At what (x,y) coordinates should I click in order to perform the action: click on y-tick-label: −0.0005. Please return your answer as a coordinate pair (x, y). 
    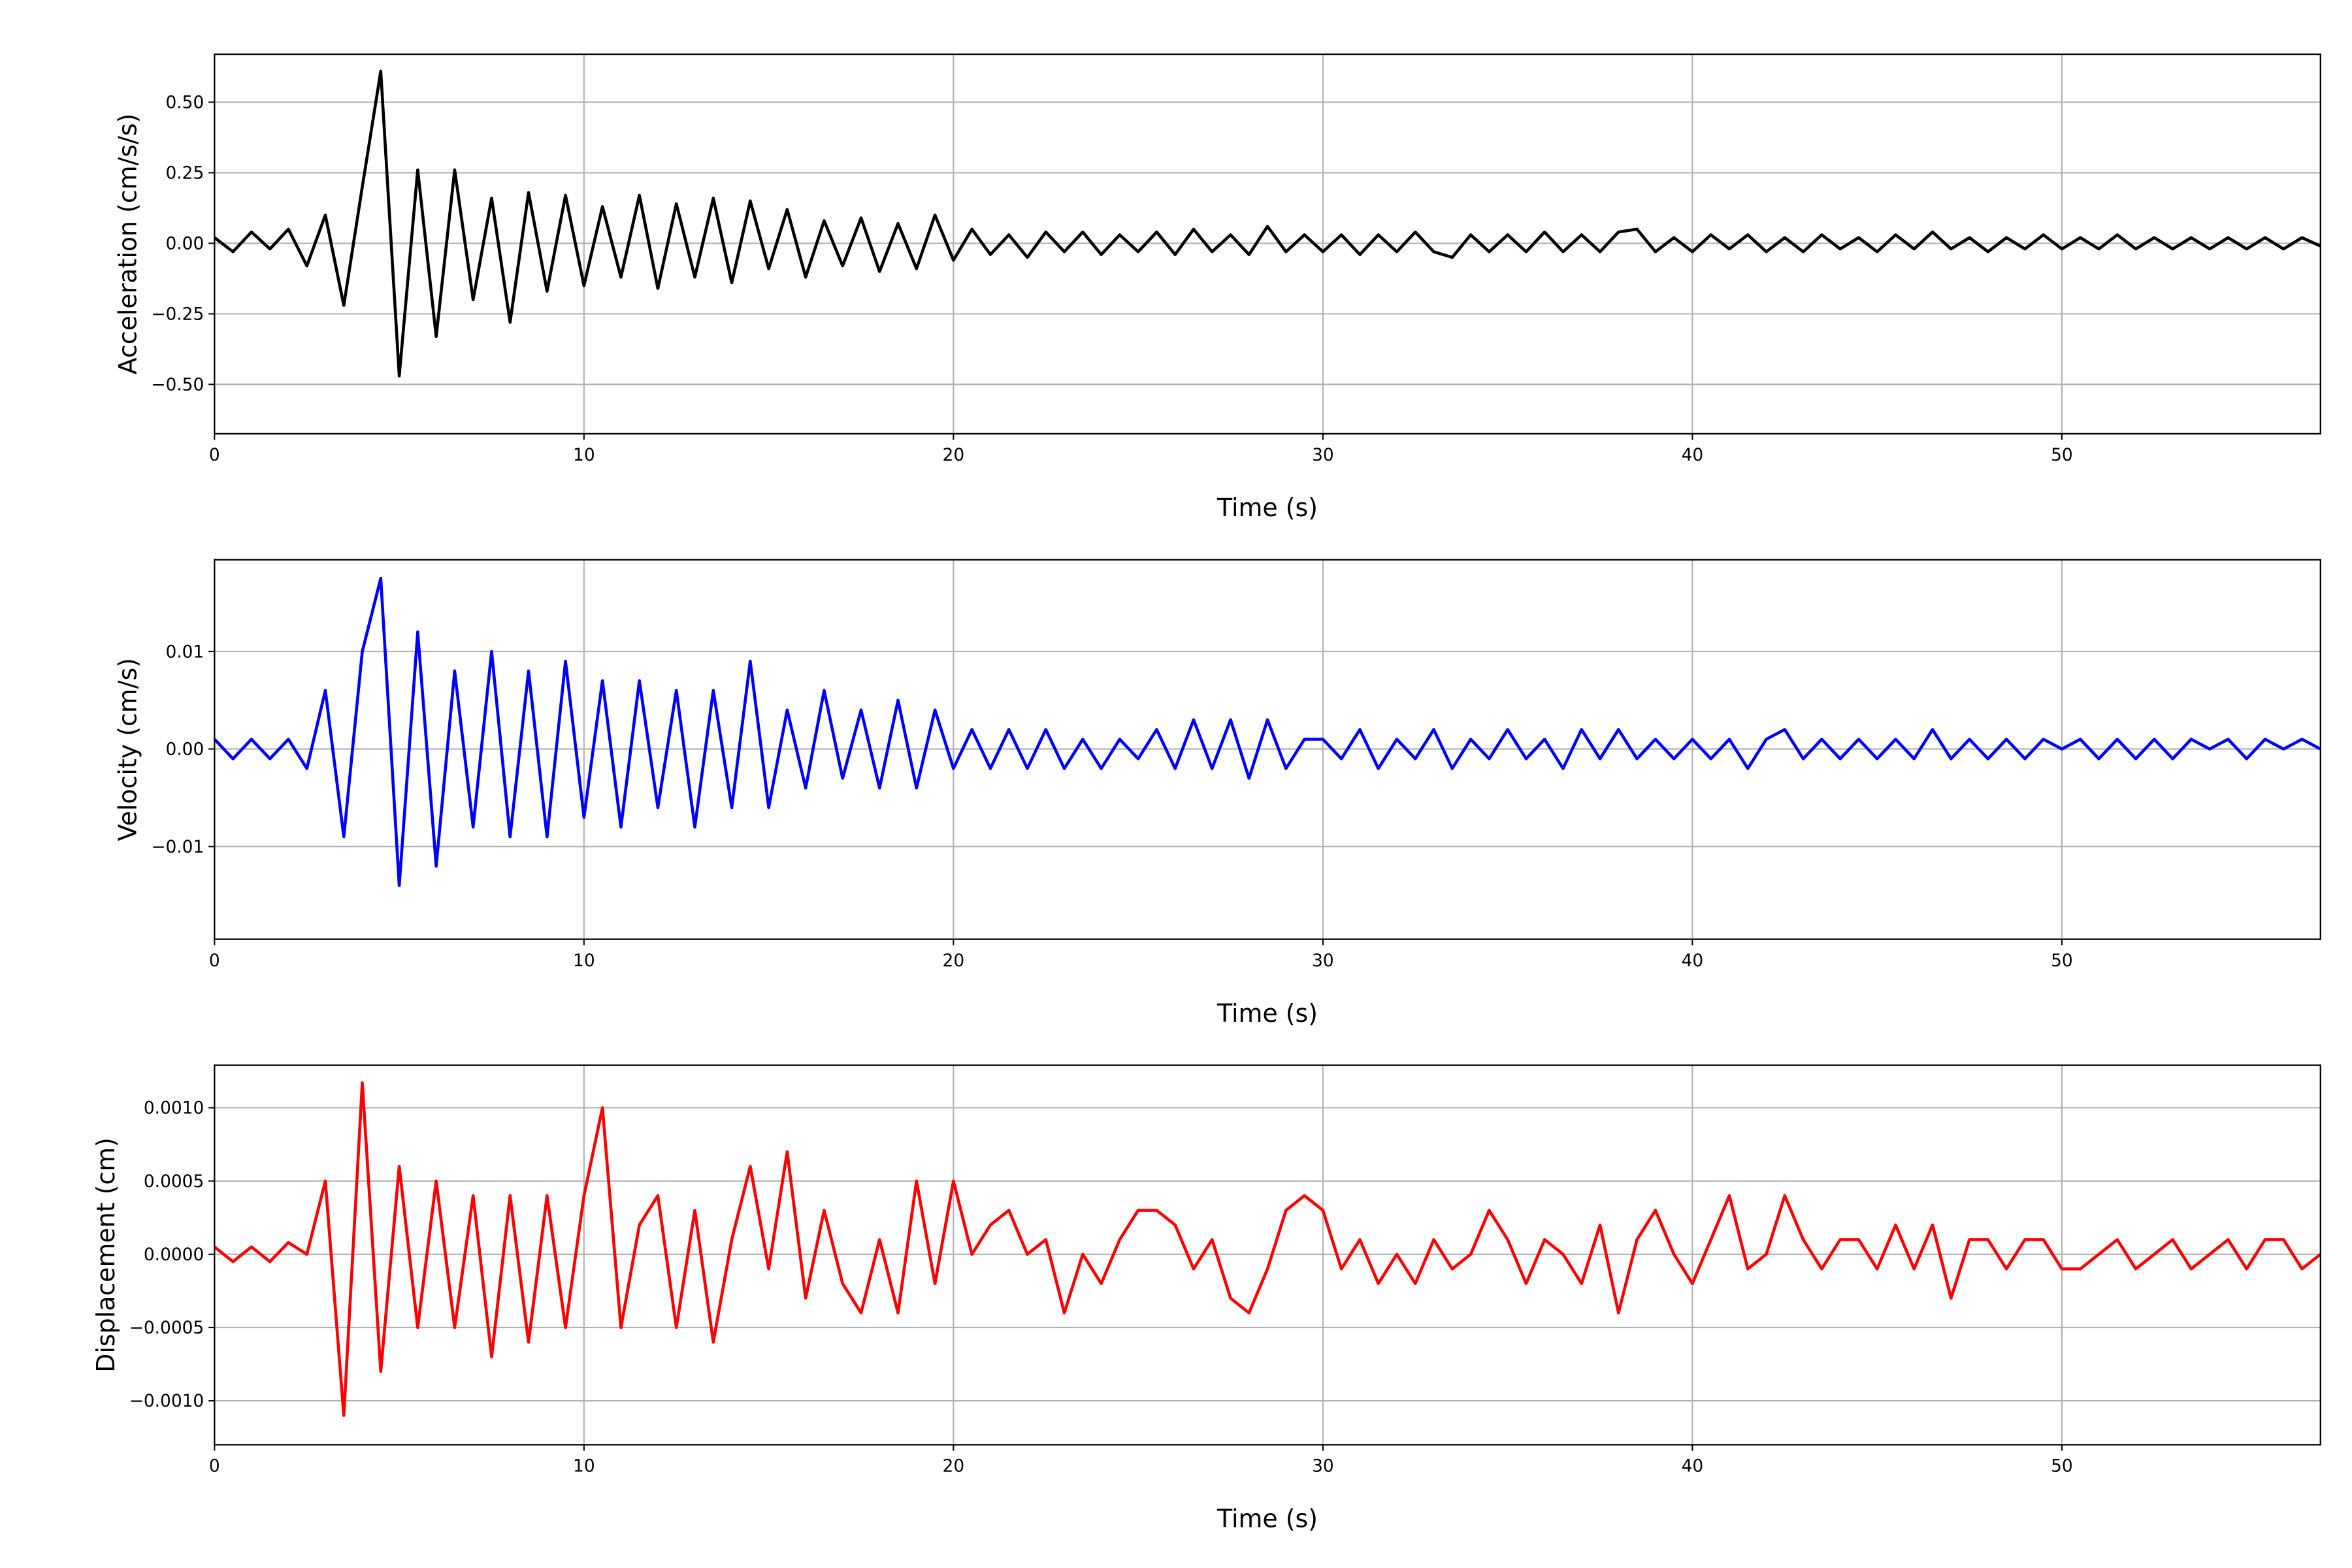
    Looking at the image, I should click on (166, 1328).